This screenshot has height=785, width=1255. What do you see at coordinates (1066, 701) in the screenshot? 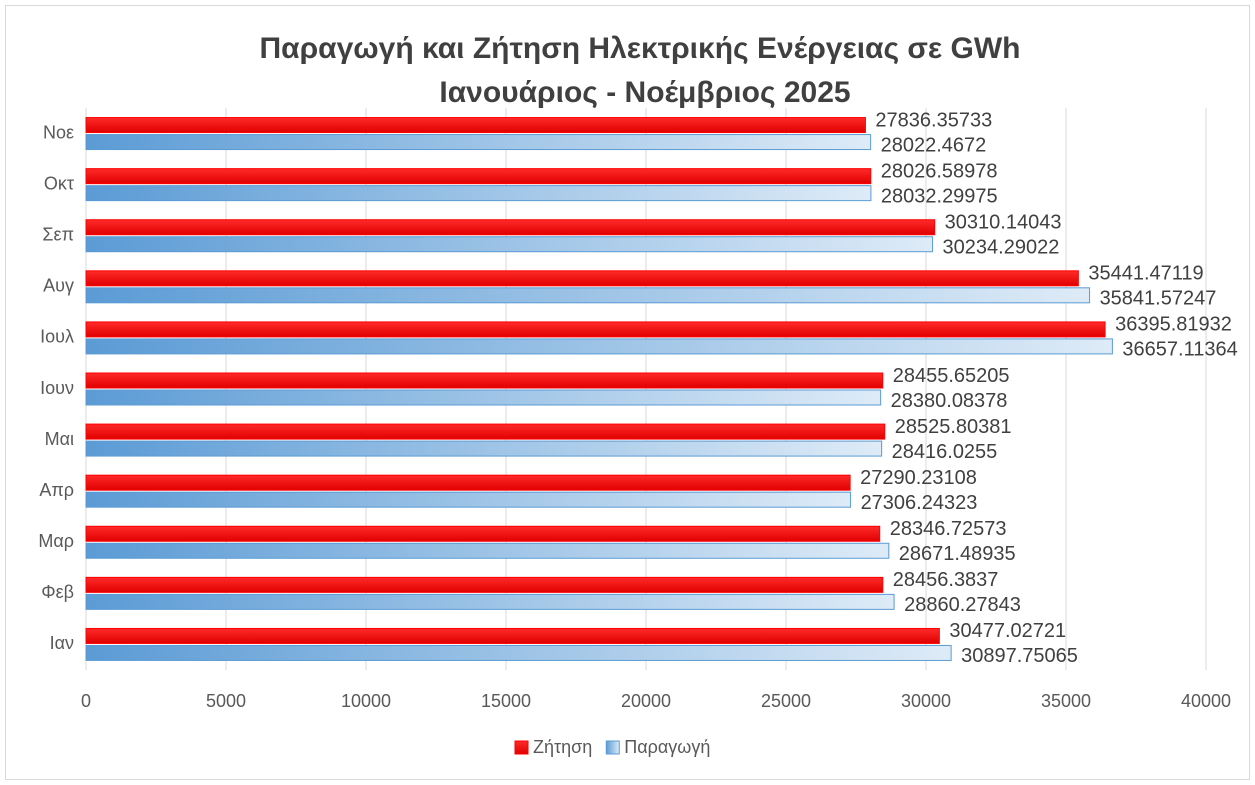
I see `x-tick-label: 35000` at bounding box center [1066, 701].